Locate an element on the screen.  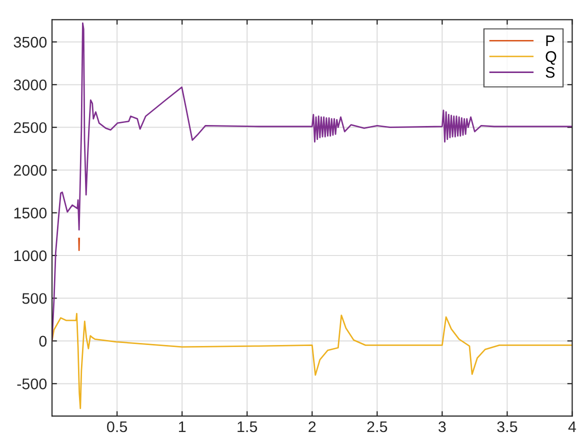
y-tick-label: 1000 is located at coordinates (30, 256).